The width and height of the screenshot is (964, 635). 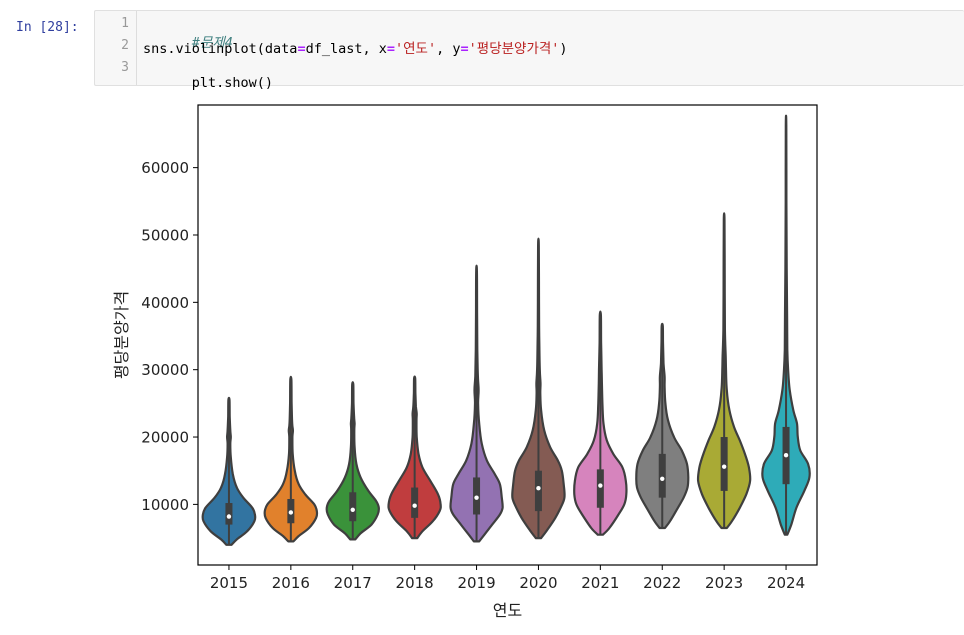 What do you see at coordinates (121, 335) in the screenshot?
I see `y-axis-label: 평당분양가격` at bounding box center [121, 335].